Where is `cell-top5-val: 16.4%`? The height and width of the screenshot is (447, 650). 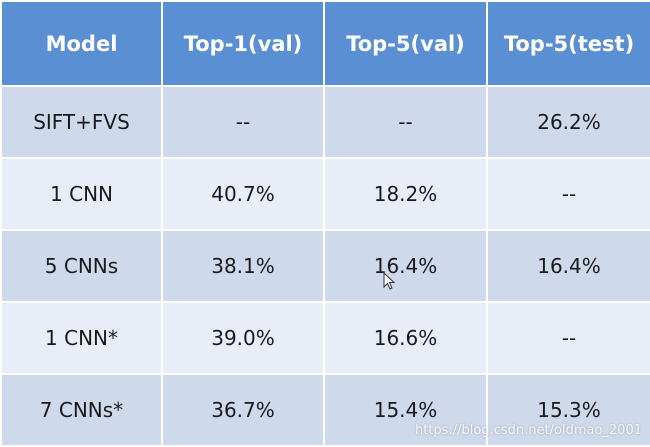 cell-top5-val: 16.4% is located at coordinates (405, 266).